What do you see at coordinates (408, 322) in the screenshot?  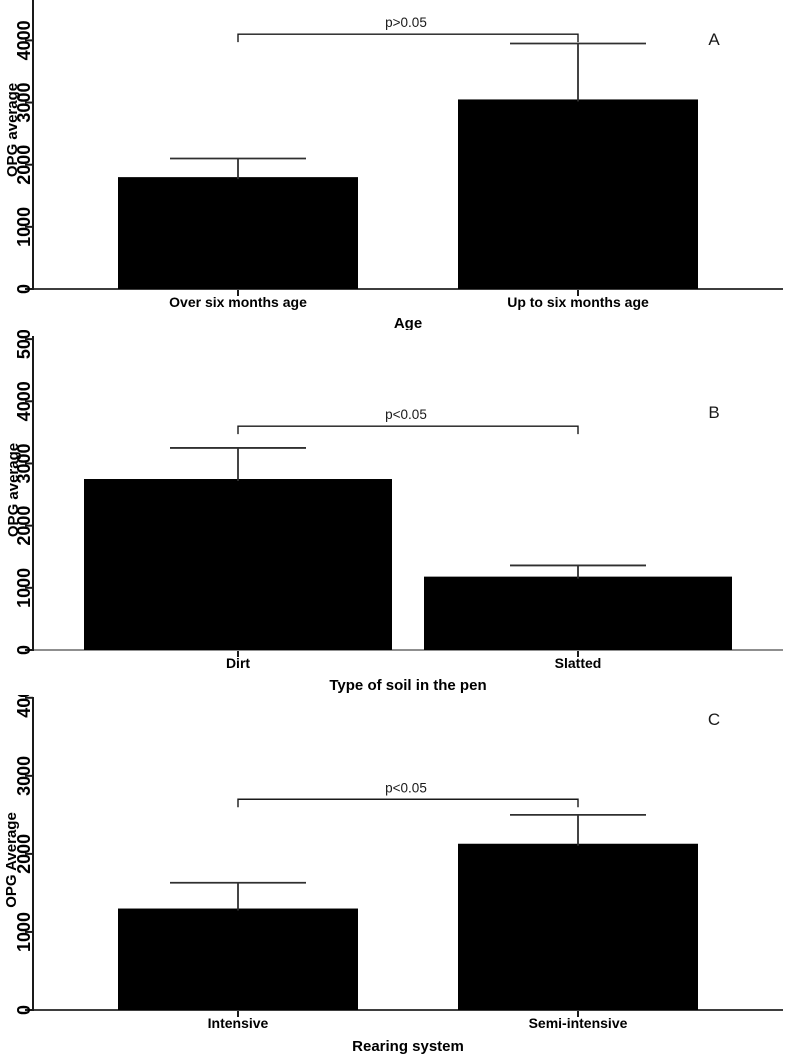 I see `x-axis-title: Age` at bounding box center [408, 322].